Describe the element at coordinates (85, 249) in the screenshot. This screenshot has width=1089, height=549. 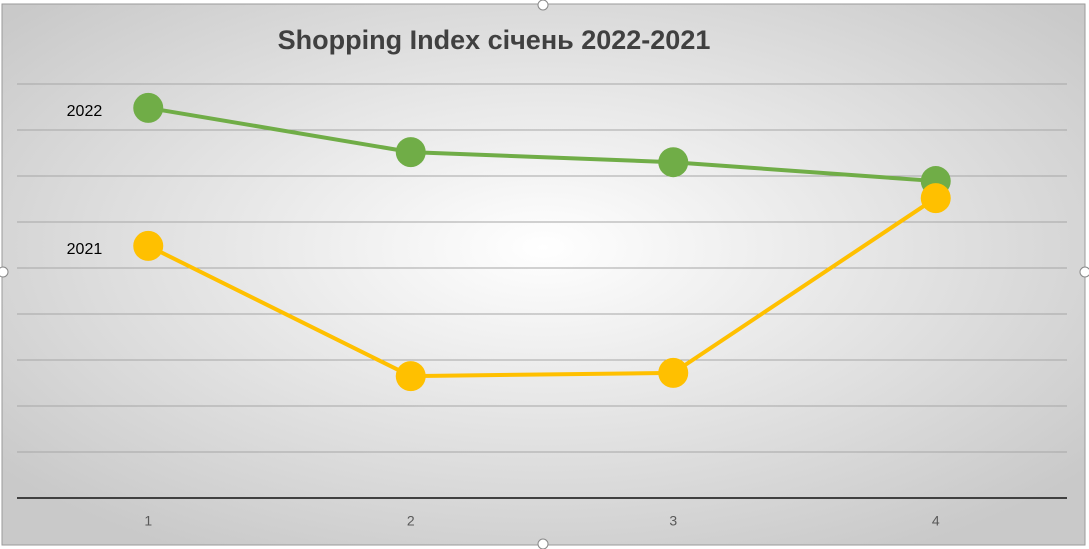
I see `series-label: 2021` at that location.